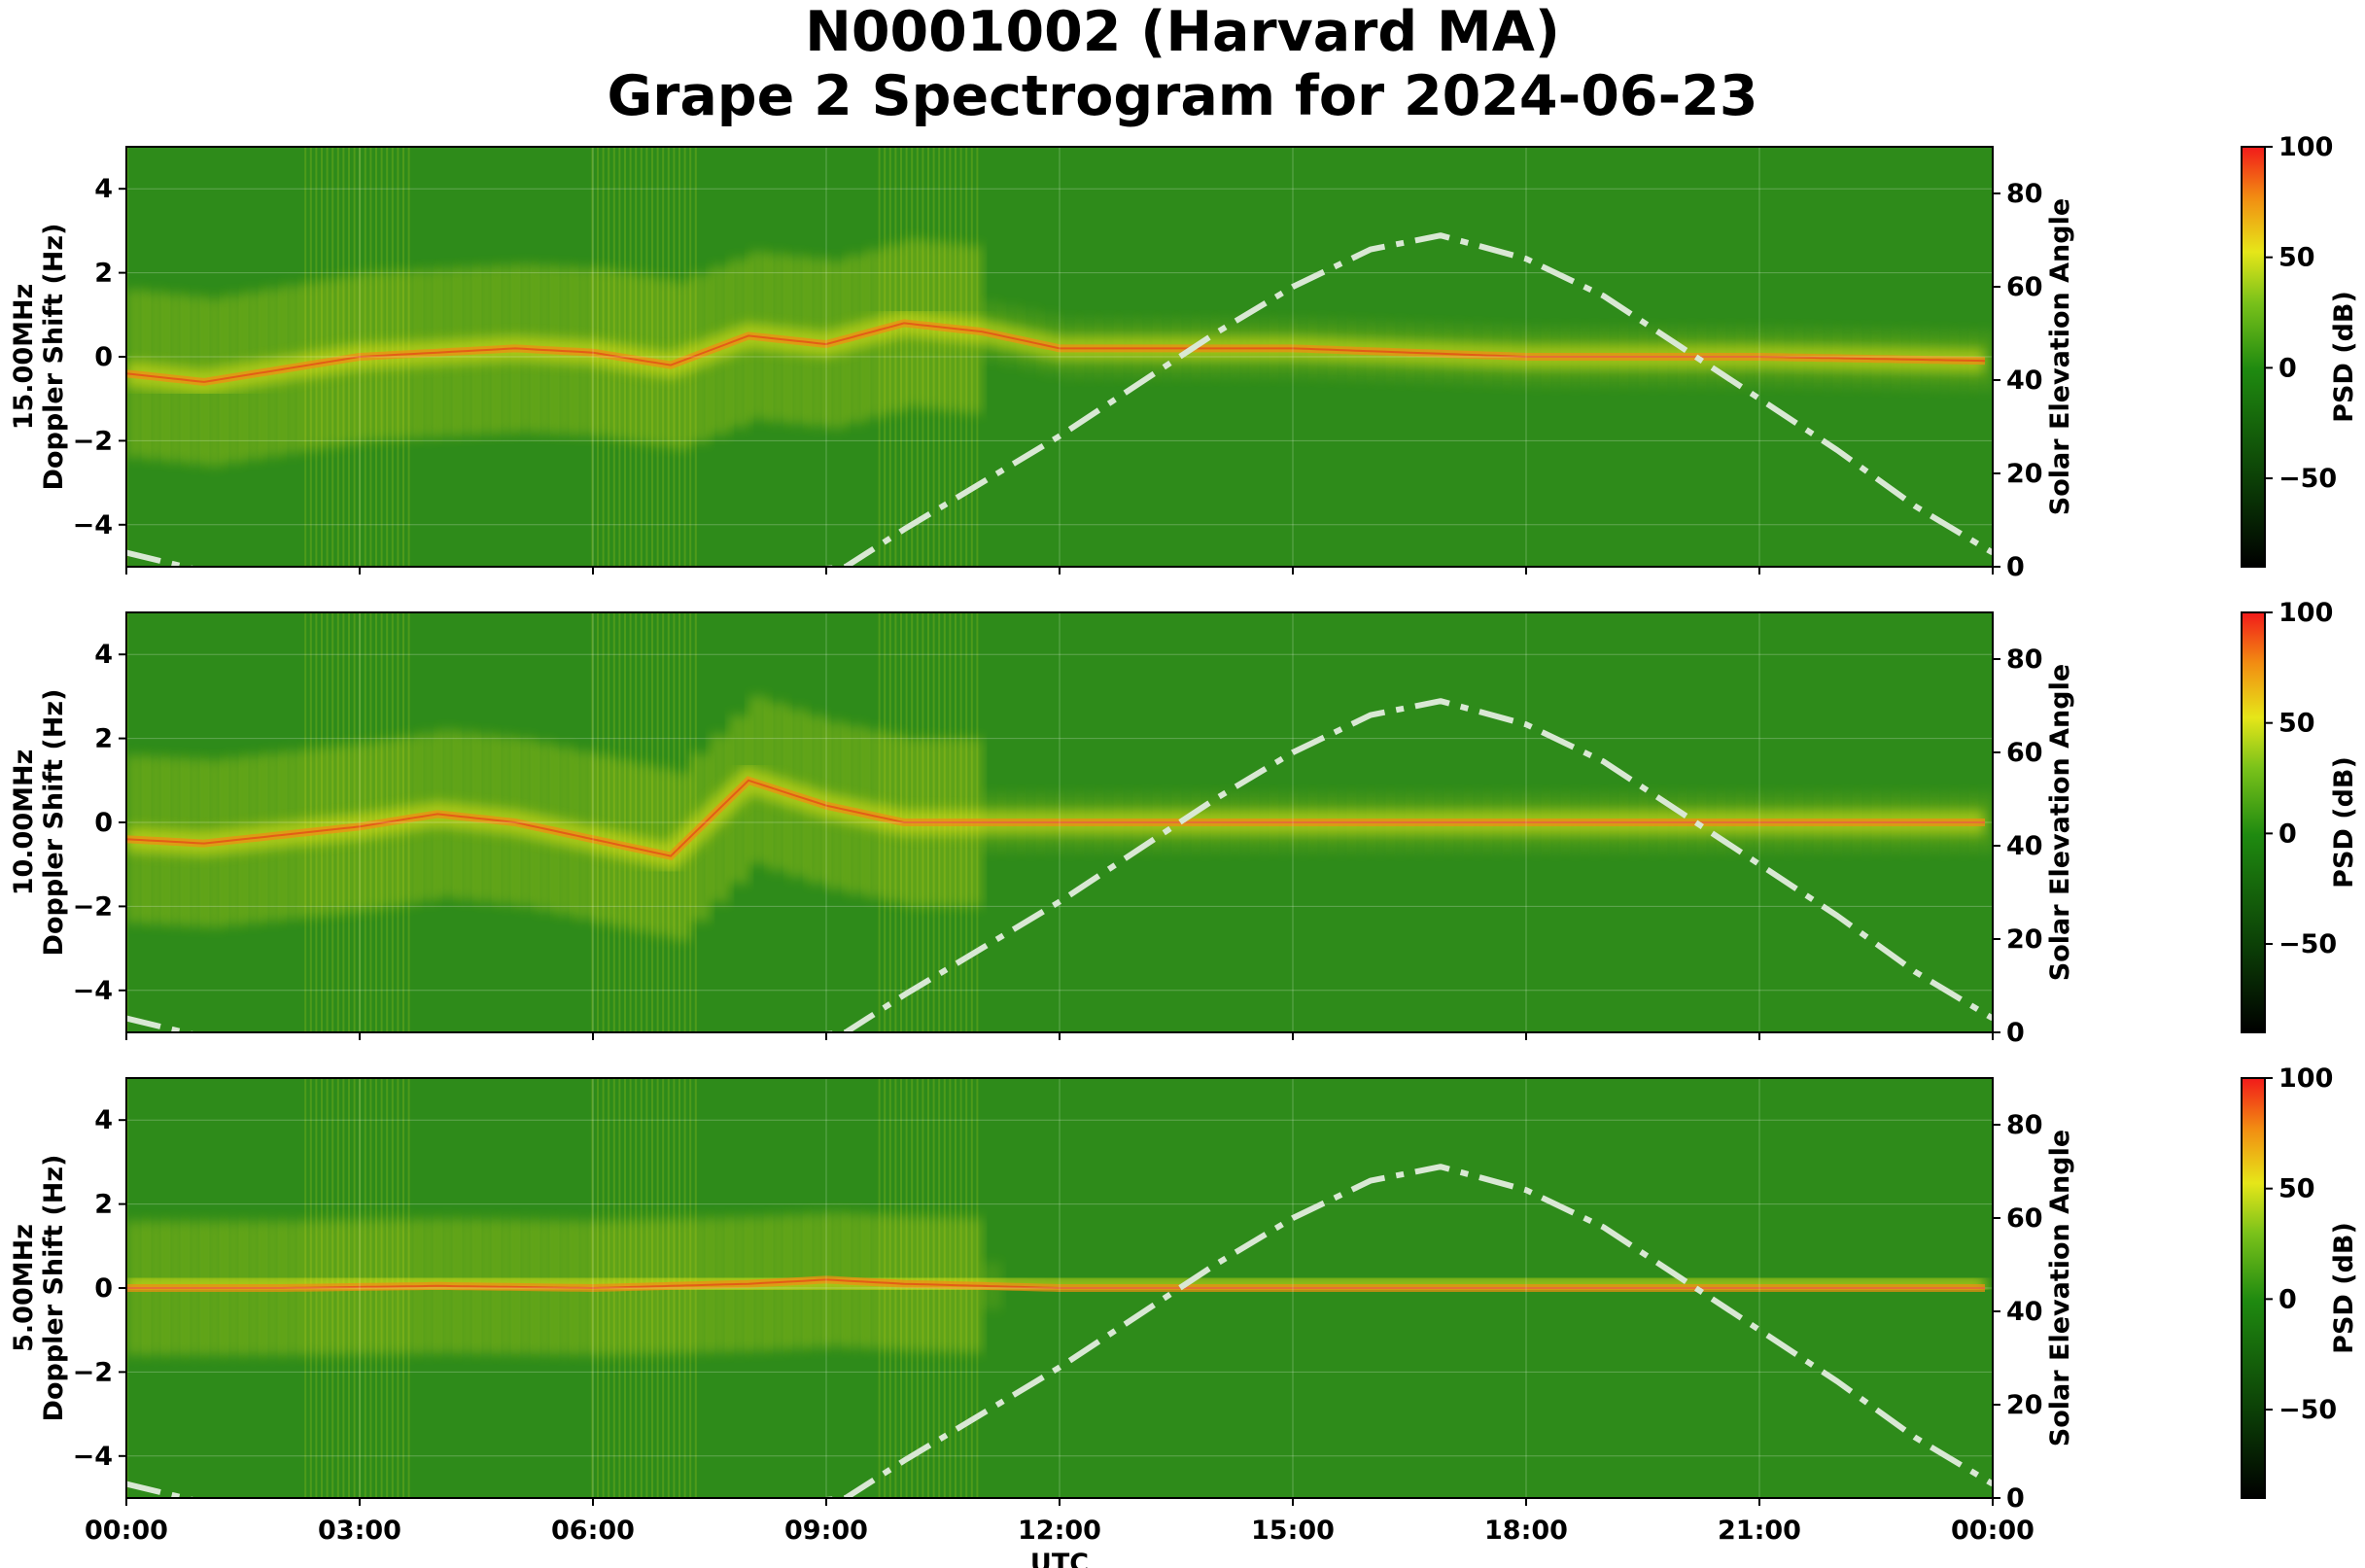  What do you see at coordinates (826, 1531) in the screenshot?
I see `x-tick-label: 09:00` at bounding box center [826, 1531].